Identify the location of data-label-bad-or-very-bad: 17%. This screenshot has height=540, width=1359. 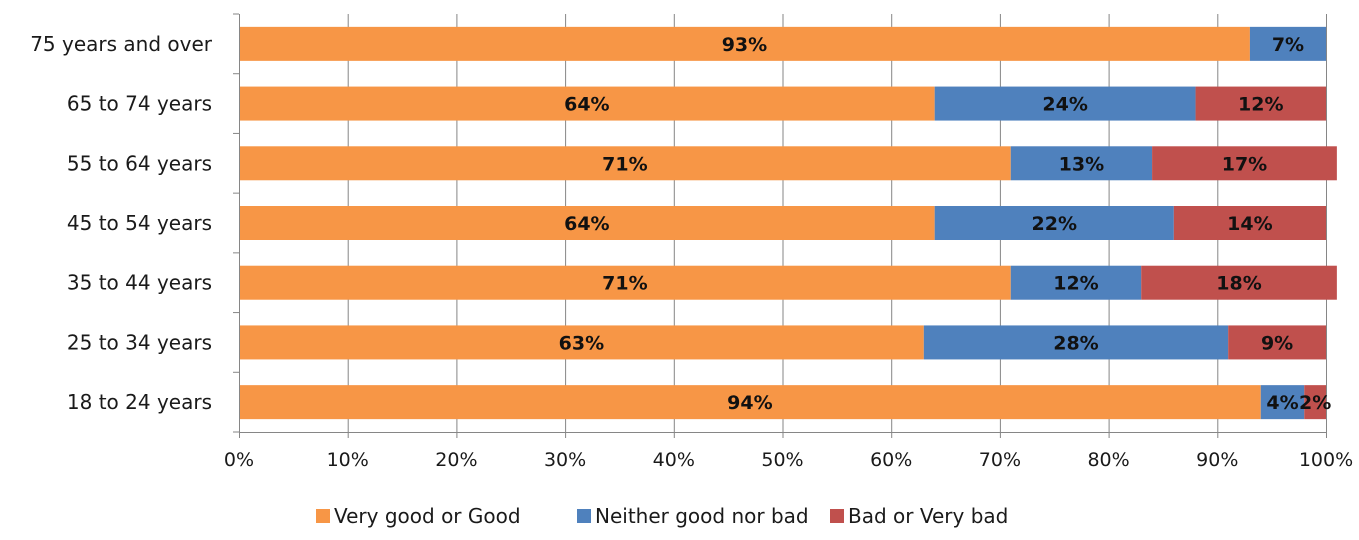
(1244, 164).